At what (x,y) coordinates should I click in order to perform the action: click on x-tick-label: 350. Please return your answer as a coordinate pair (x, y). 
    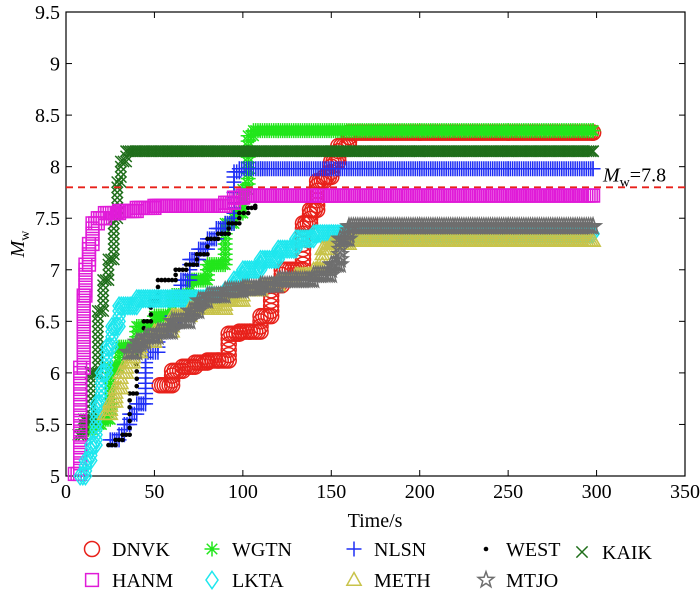
    Looking at the image, I should click on (685, 492).